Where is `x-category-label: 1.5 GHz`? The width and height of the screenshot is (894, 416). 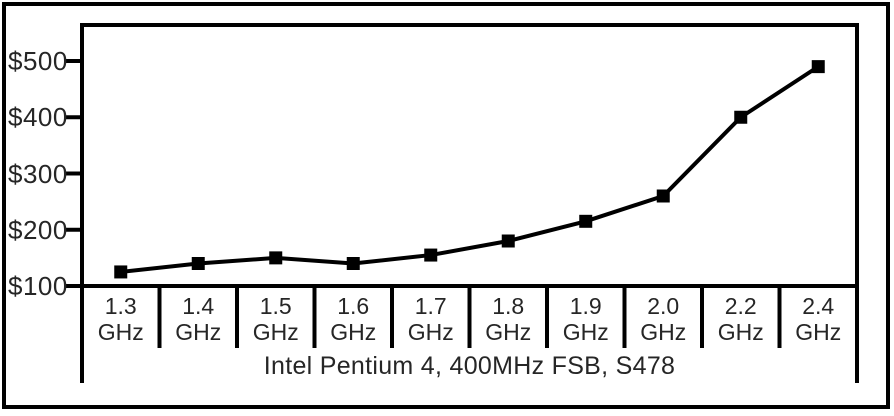
x-category-label: 1.5 GHz is located at coordinates (276, 319).